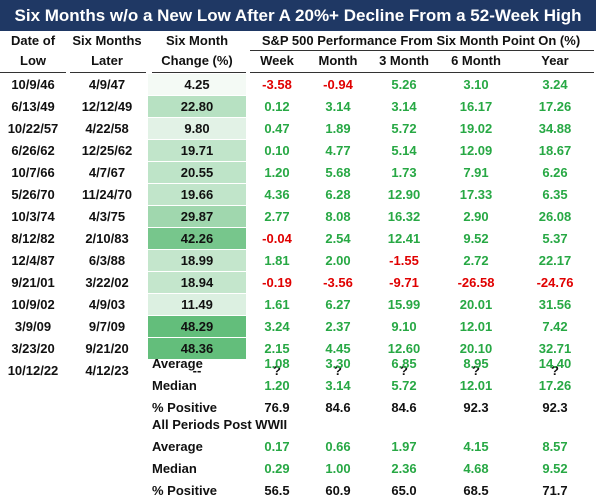 The image size is (596, 502). I want to click on summary-label: % Positive, so click(185, 490).